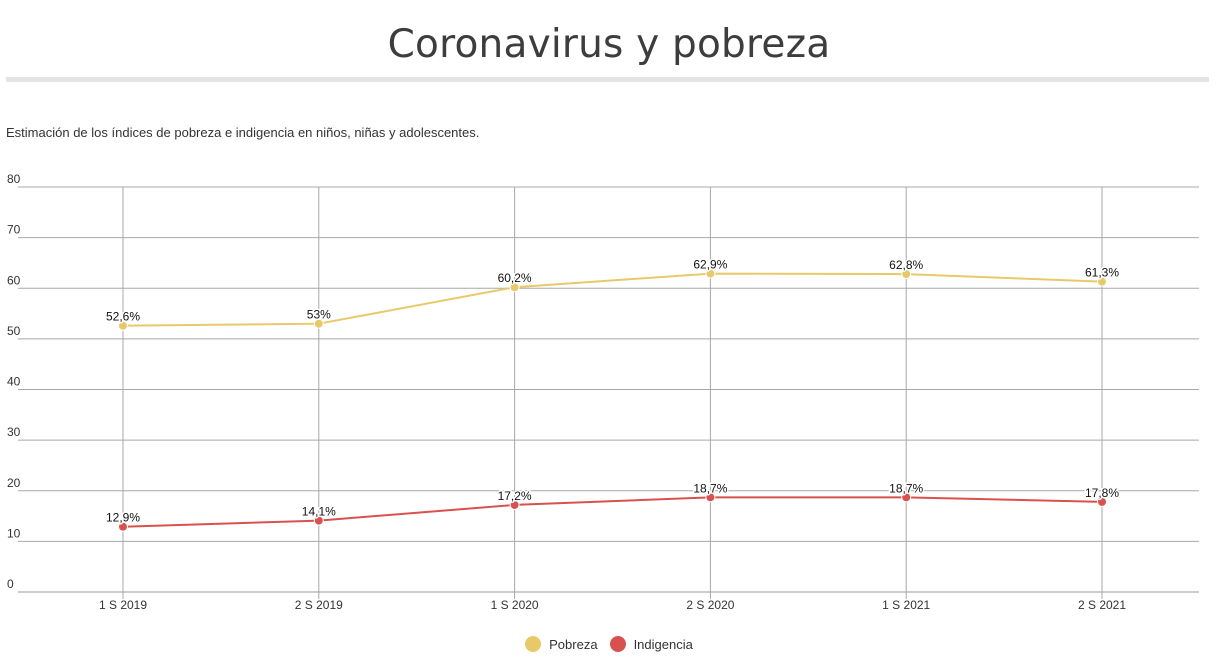  I want to click on data-label-indigencia: 17,2%, so click(515, 496).